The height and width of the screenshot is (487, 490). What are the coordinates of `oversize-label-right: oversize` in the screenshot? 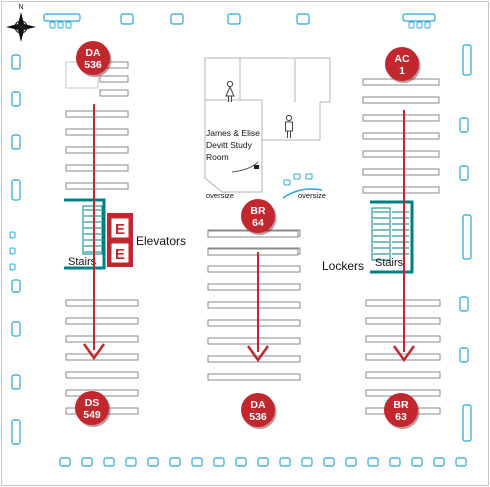 It's located at (312, 195).